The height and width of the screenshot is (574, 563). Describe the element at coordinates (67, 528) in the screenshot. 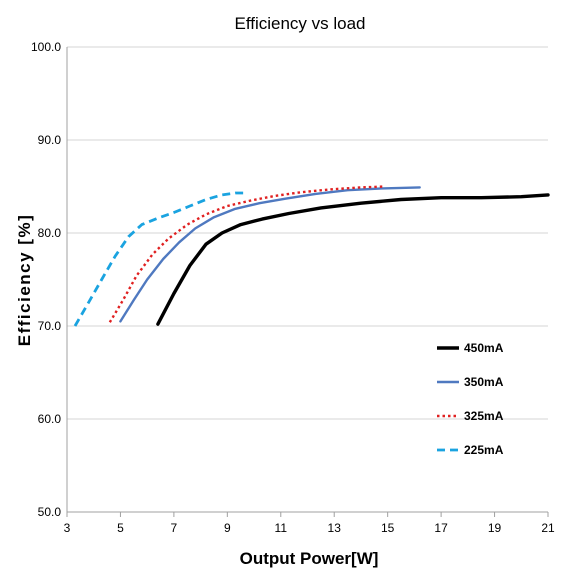

I see `x-tick-label: 3` at that location.